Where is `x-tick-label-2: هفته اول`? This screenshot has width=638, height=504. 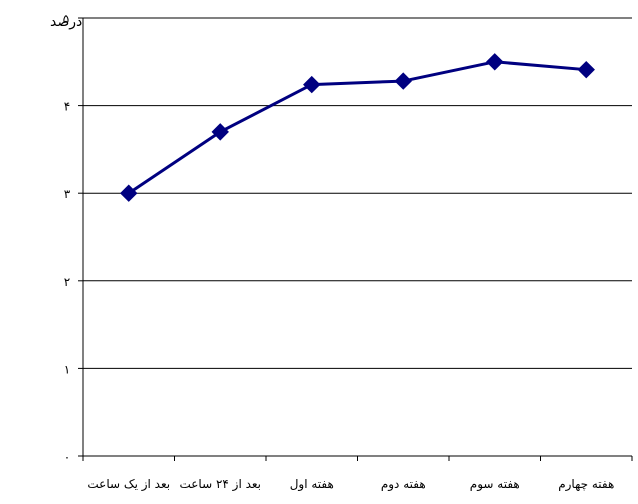 x-tick-label-2: هفته اول is located at coordinates (312, 484).